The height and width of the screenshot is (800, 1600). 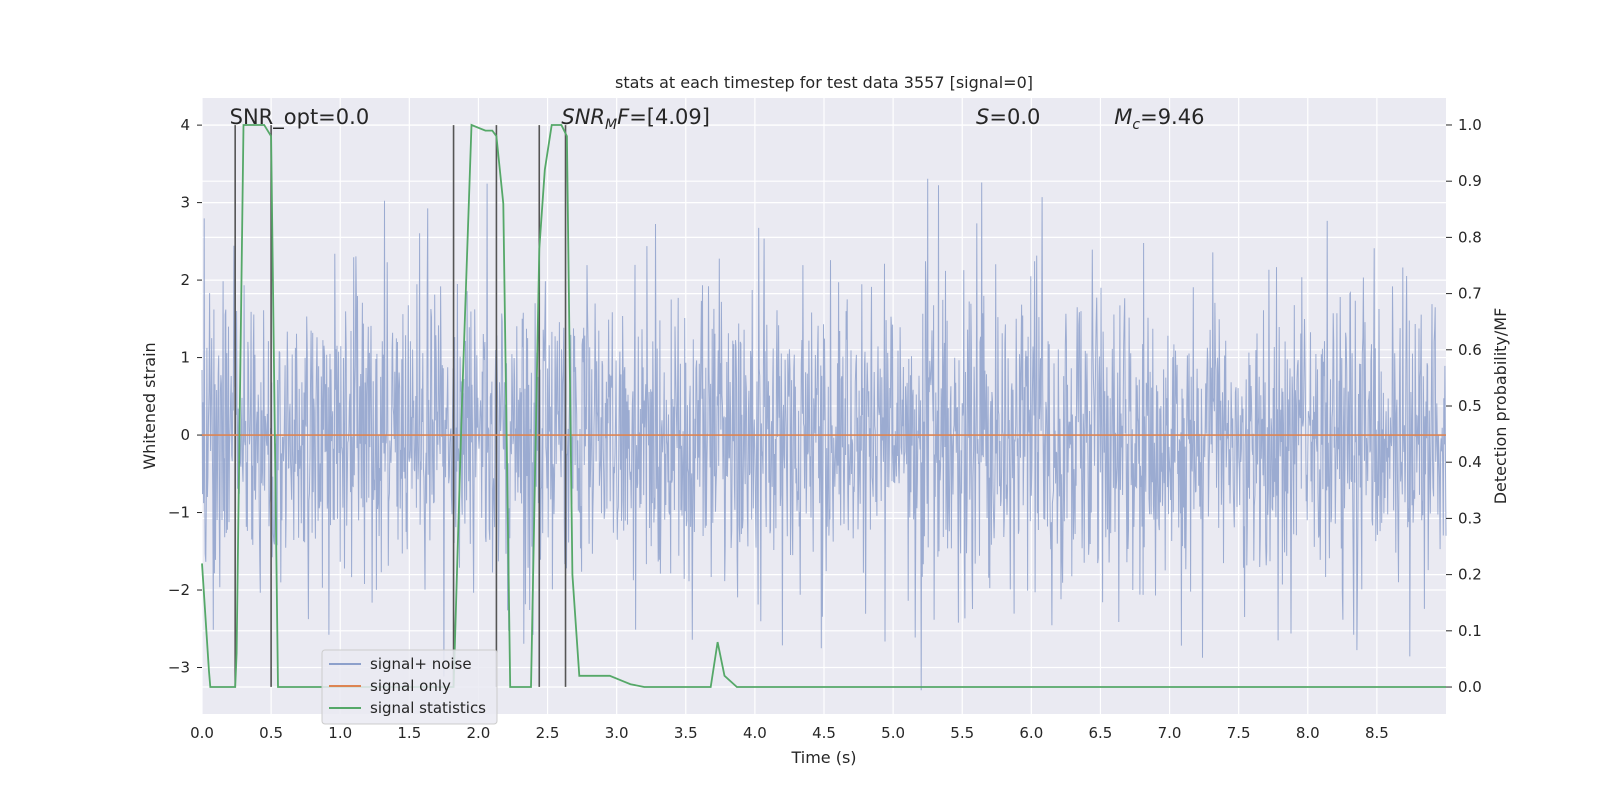 What do you see at coordinates (1239, 733) in the screenshot?
I see `x-tick-label-15: 7.5` at bounding box center [1239, 733].